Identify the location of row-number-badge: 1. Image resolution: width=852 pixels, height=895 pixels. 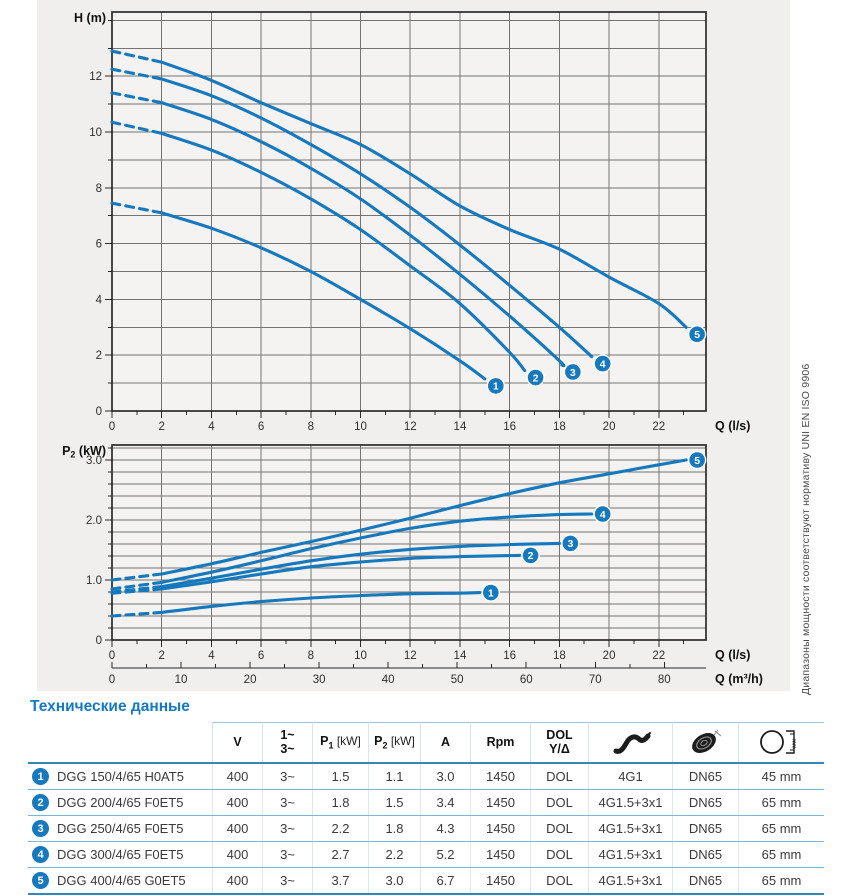
(40, 776).